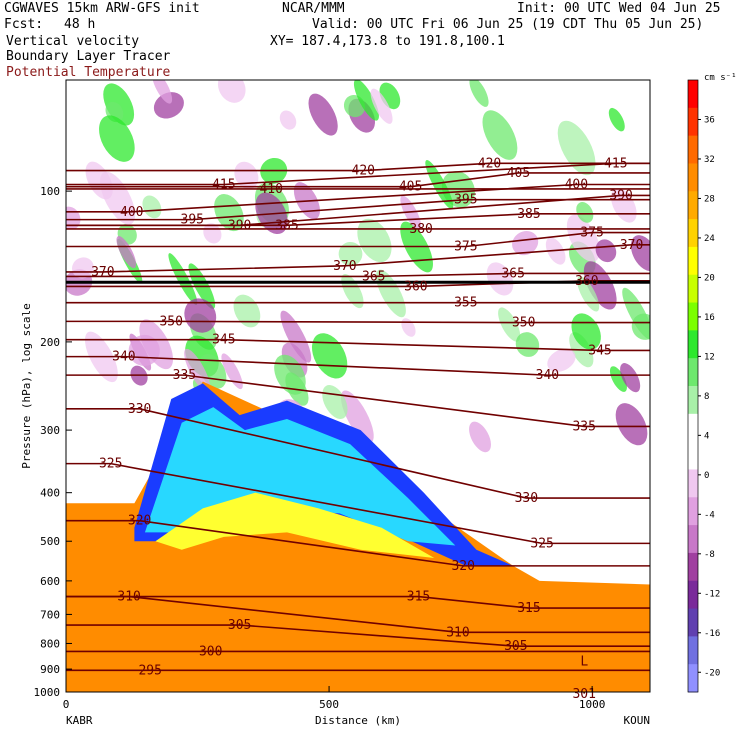 The width and height of the screenshot is (740, 740). Describe the element at coordinates (270, 189) in the screenshot. I see `theta-label: 410` at that location.